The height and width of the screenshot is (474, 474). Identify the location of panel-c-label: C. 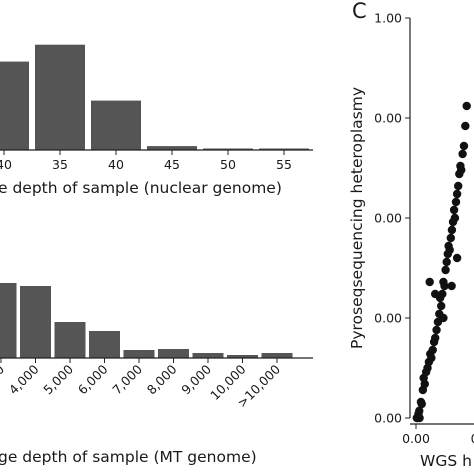
(359, 11).